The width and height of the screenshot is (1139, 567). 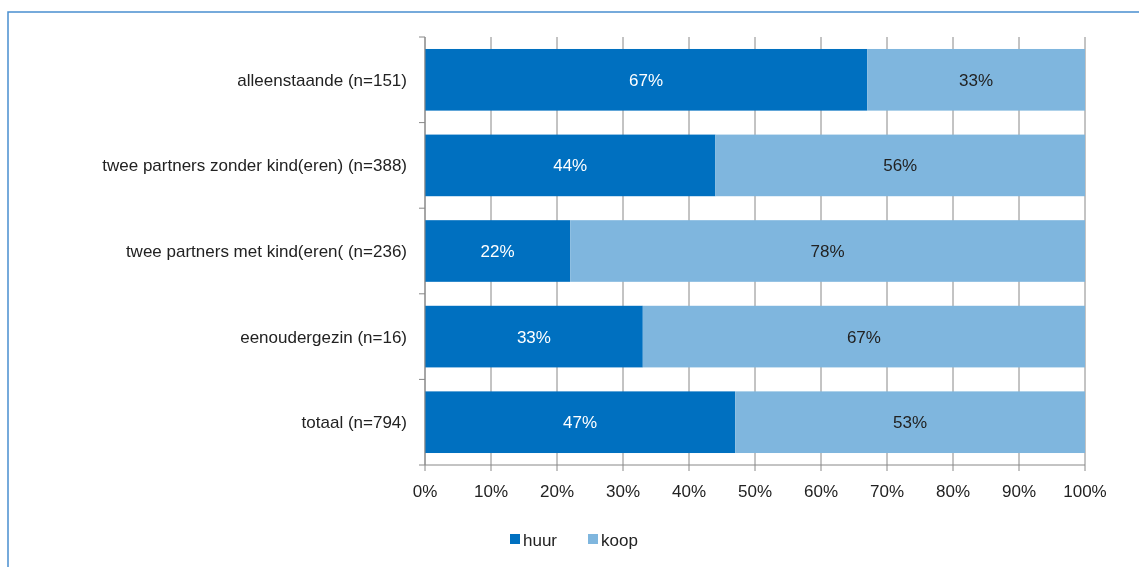 I want to click on data-label: 53%, so click(x=910, y=423).